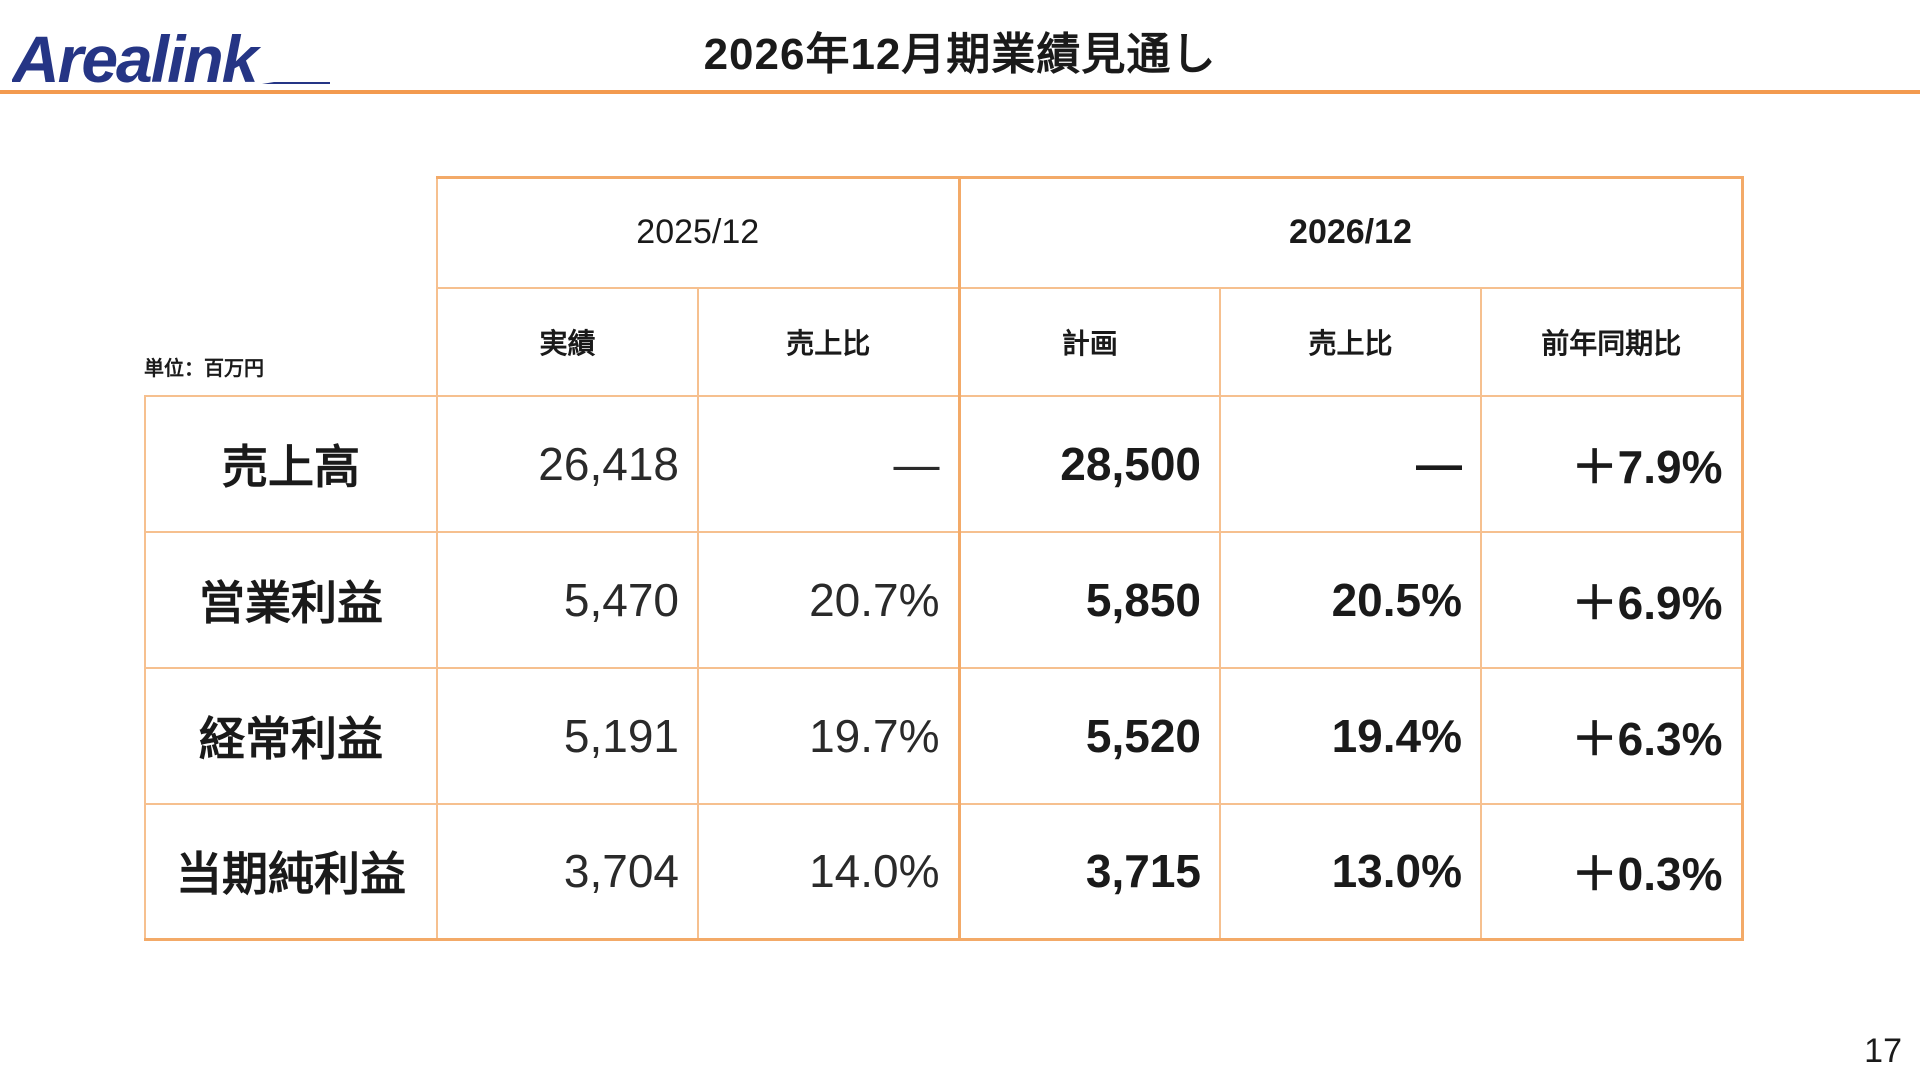 This screenshot has height=1080, width=1920. What do you see at coordinates (291, 599) in the screenshot?
I see `row-label-operating-income: 営業利益` at bounding box center [291, 599].